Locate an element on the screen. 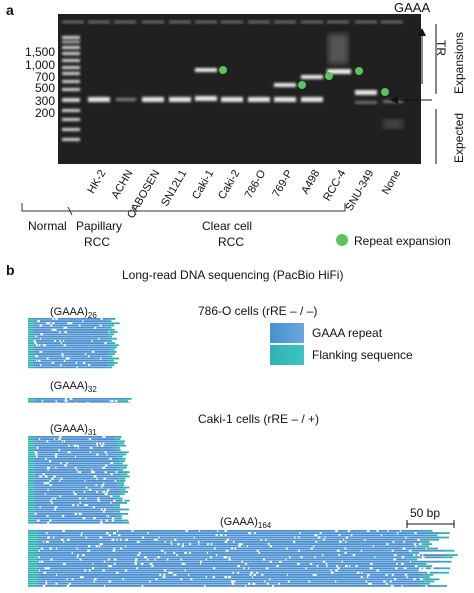 The width and height of the screenshot is (474, 593). right-annotations is located at coordinates (413, 94).